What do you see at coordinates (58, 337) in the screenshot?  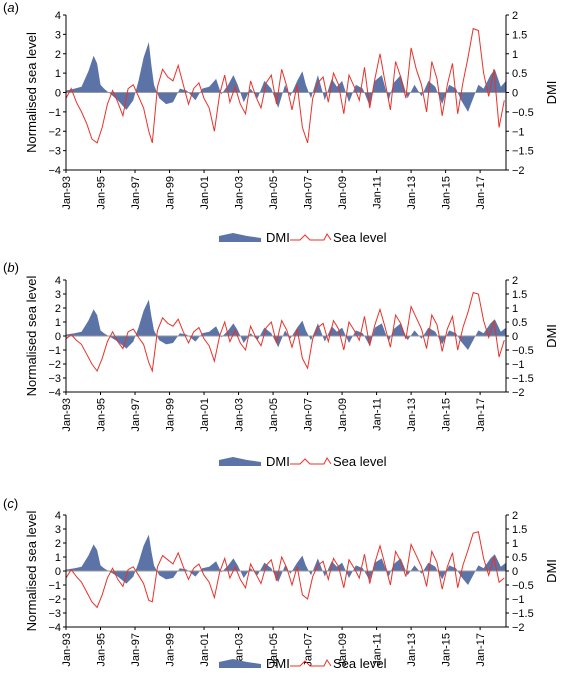 I see `left-tick-label: 0` at bounding box center [58, 337].